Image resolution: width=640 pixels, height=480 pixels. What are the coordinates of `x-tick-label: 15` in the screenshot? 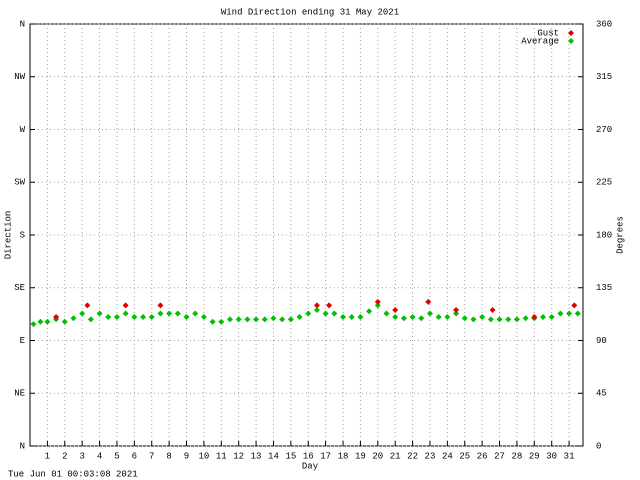 It's located at (290, 456).